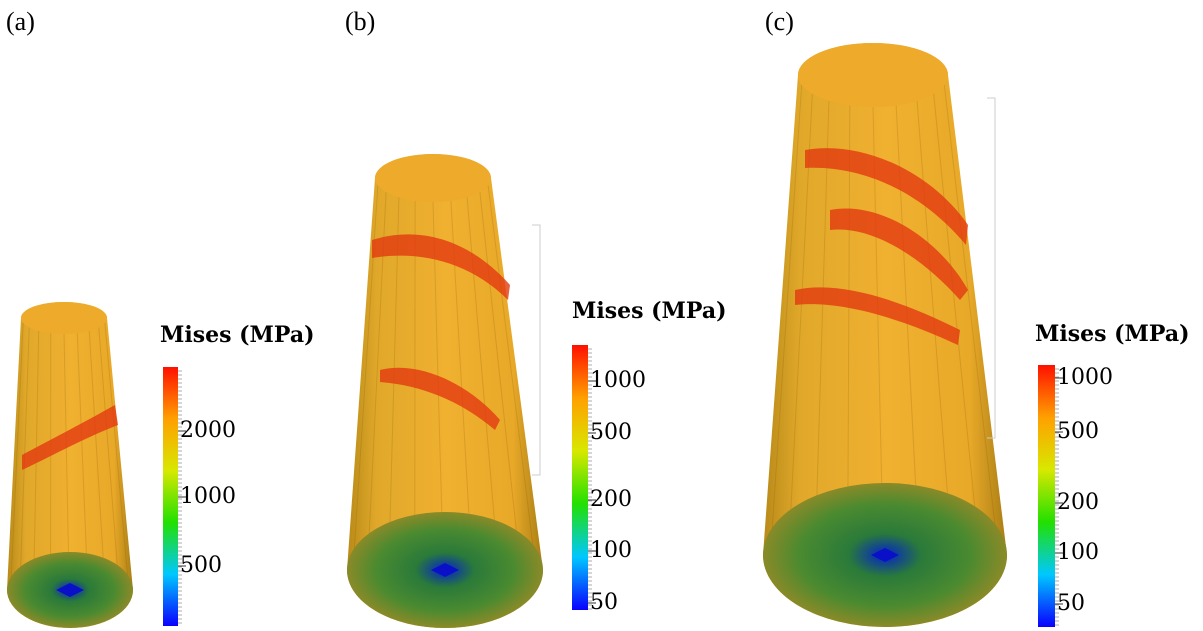 This screenshot has width=1203, height=631. Describe the element at coordinates (360, 21) in the screenshot. I see `panel-label: (b)` at that location.